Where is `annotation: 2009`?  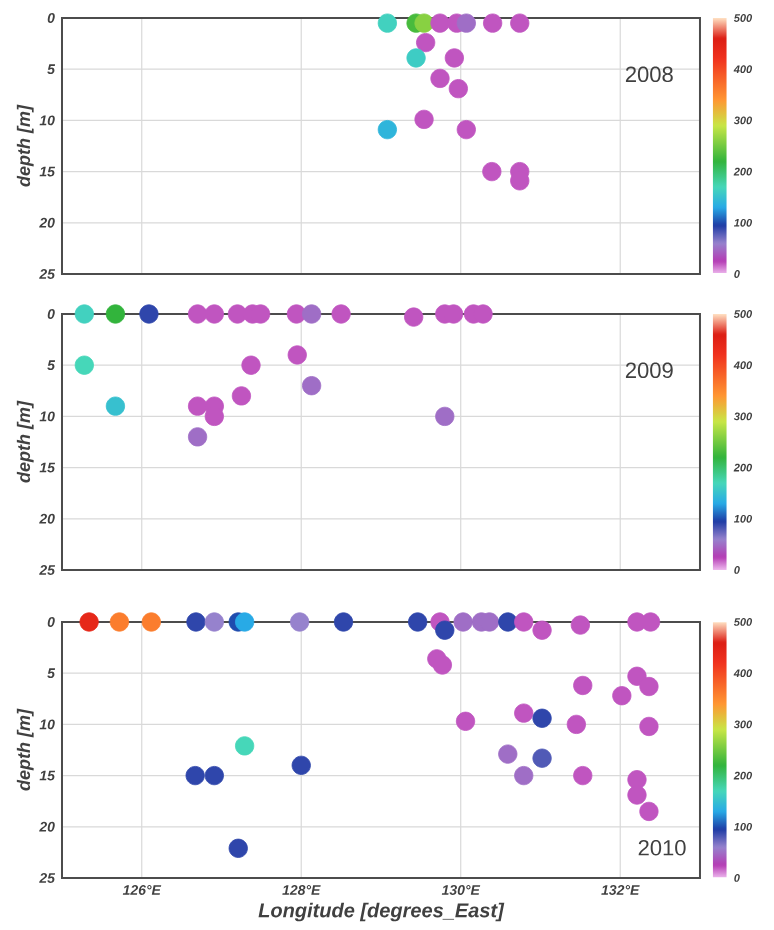
annotation: 2009 is located at coordinates (649, 370).